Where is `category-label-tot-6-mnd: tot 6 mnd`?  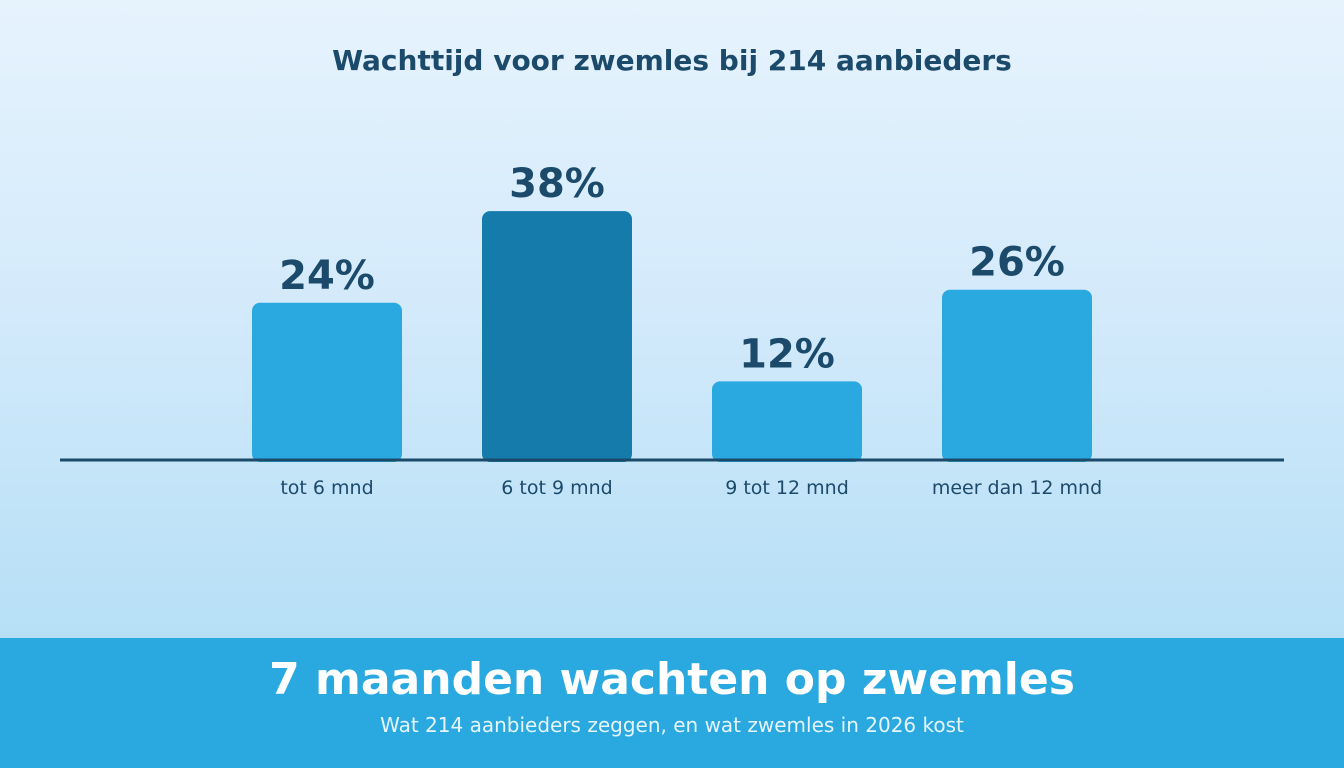 category-label-tot-6-mnd: tot 6 mnd is located at coordinates (326, 488).